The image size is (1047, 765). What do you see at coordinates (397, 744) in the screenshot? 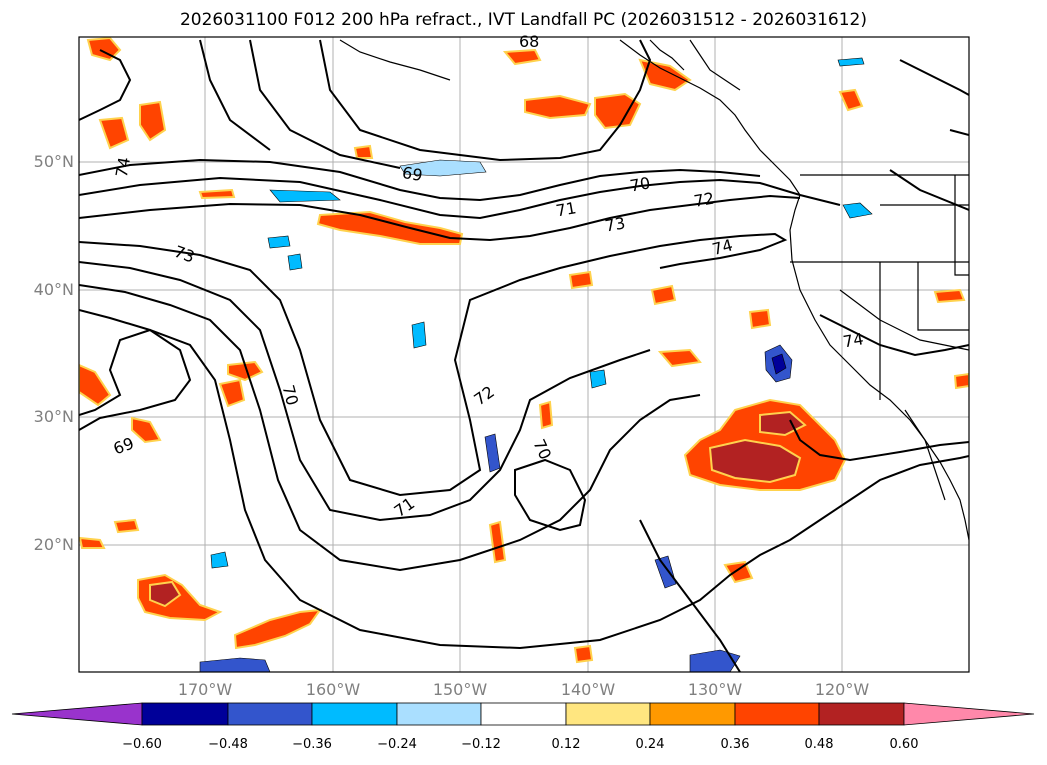
I see `colorbar-tick-label: −0.24` at bounding box center [397, 744].